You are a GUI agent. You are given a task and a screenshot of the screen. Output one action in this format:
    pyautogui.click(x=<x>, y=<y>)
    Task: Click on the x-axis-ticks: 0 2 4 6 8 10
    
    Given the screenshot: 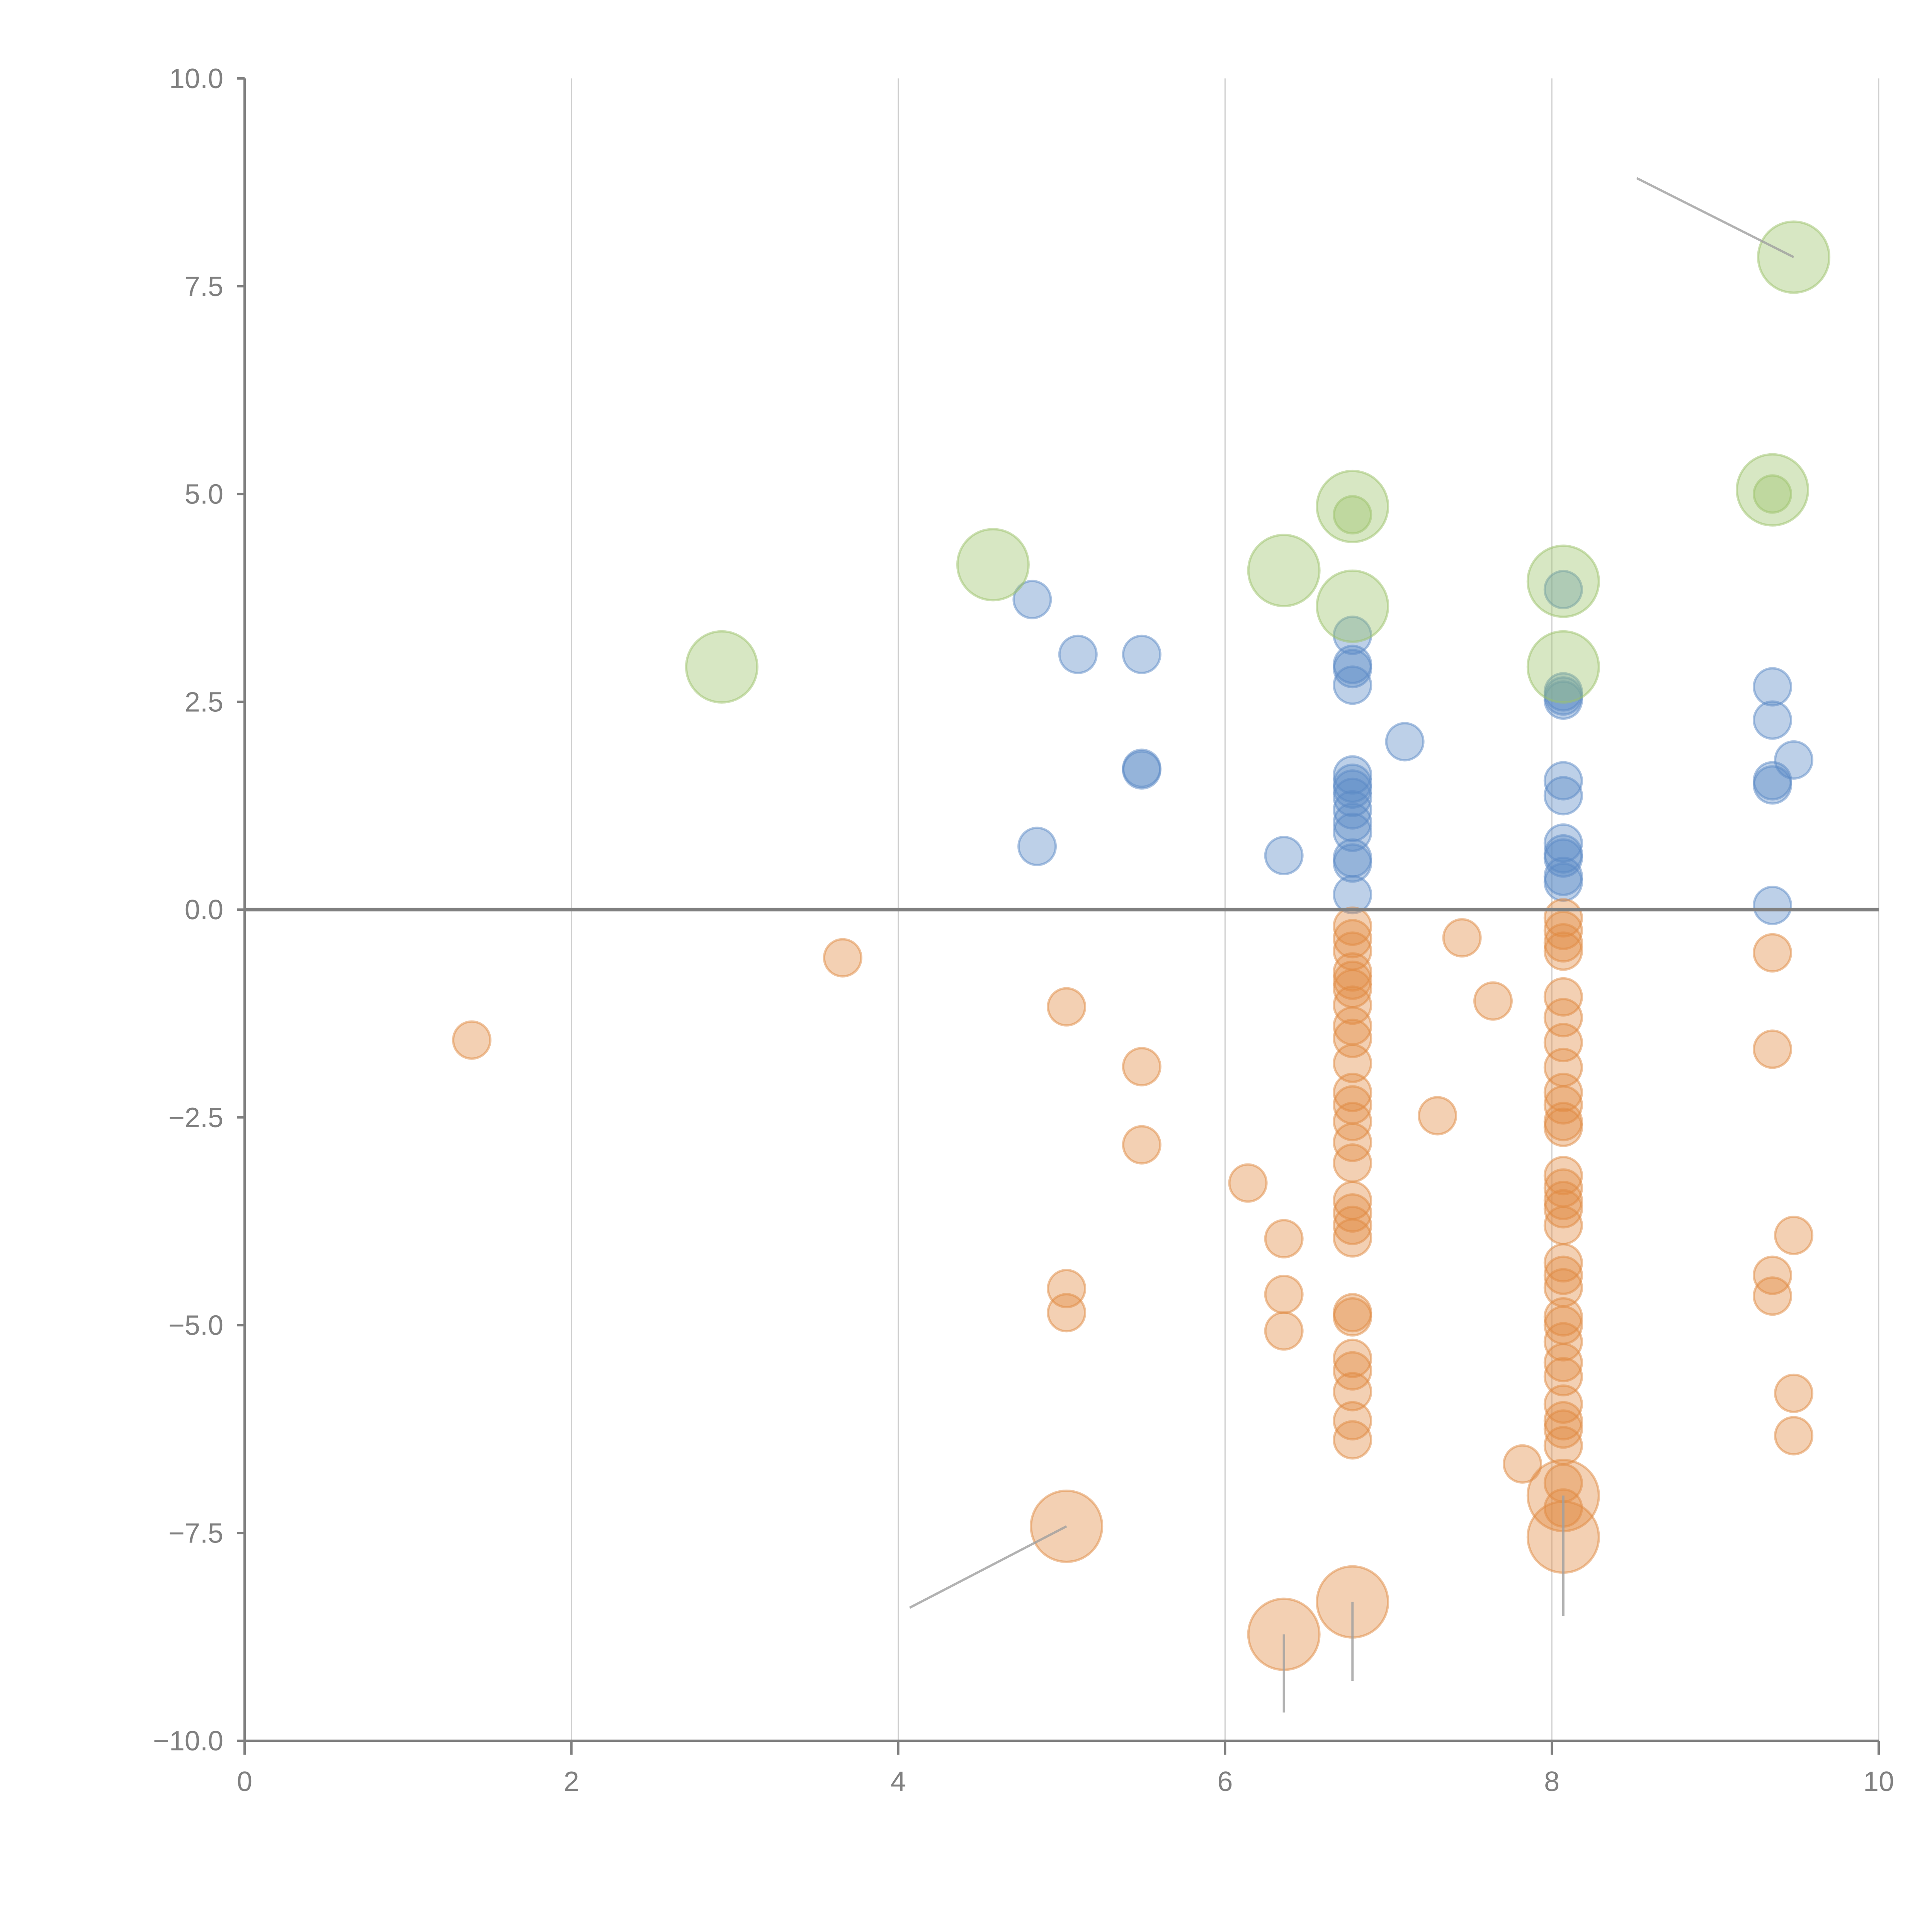 What is the action you would take?
    pyautogui.click(x=1065, y=1769)
    